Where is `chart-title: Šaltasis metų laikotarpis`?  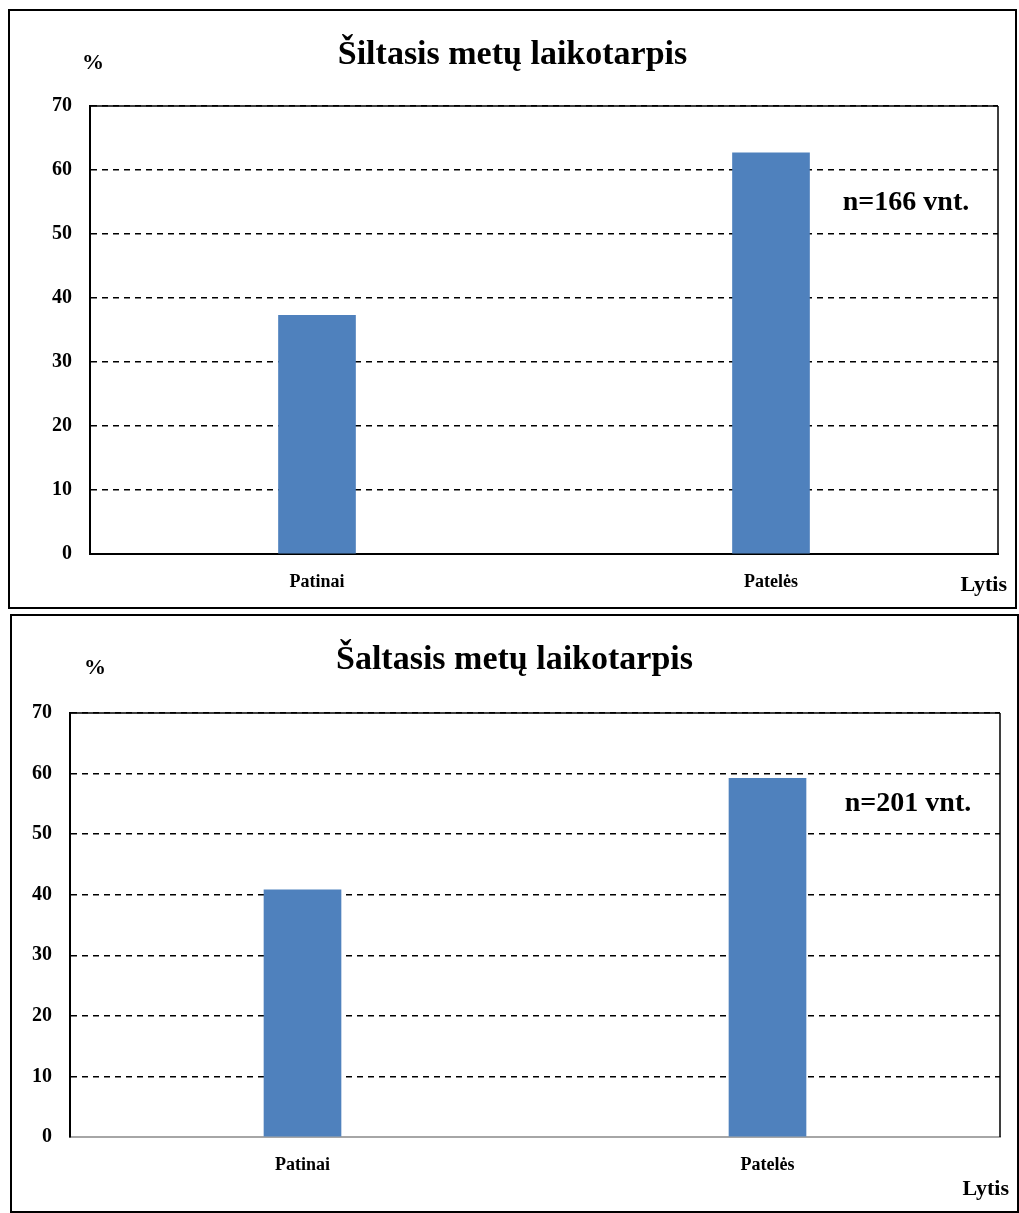 chart-title: Šaltasis metų laikotarpis is located at coordinates (514, 657).